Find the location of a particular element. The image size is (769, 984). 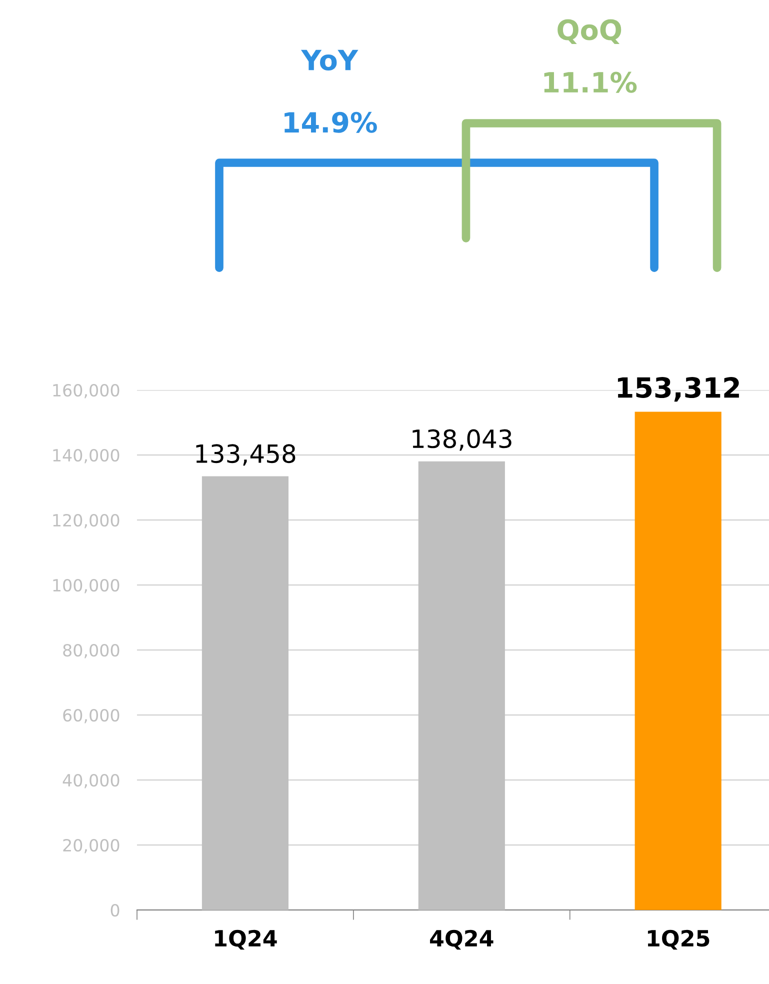

y-tick-label: 140,000 is located at coordinates (86, 456).